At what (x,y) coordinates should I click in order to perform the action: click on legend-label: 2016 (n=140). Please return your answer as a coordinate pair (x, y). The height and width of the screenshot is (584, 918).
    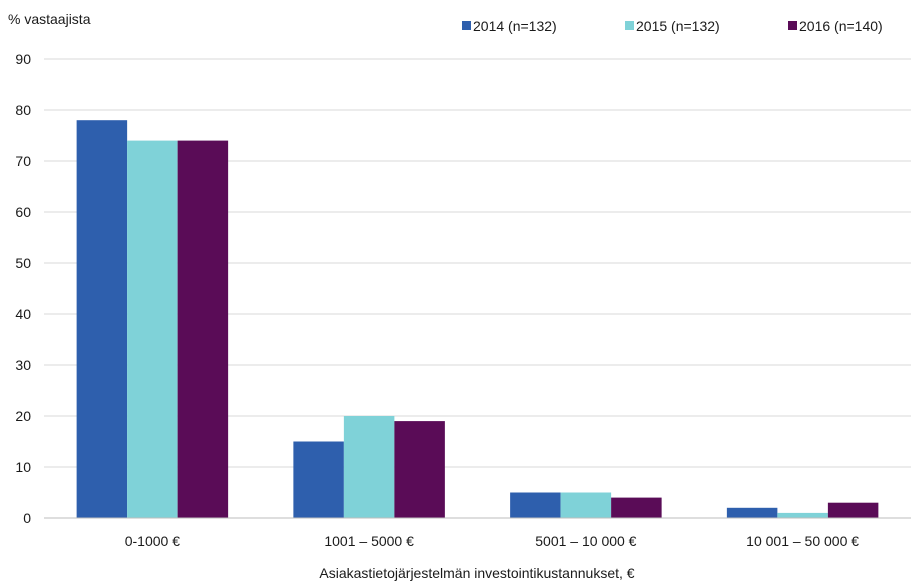
    Looking at the image, I should click on (841, 26).